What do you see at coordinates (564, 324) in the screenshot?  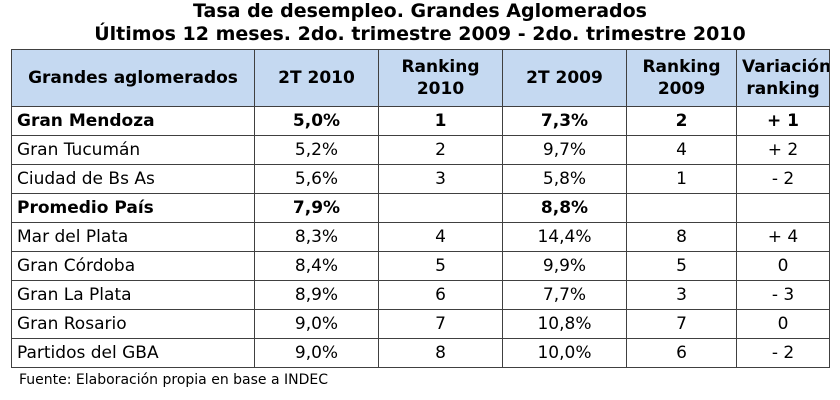 I see `cell-2t-2009: 10,8%` at bounding box center [564, 324].